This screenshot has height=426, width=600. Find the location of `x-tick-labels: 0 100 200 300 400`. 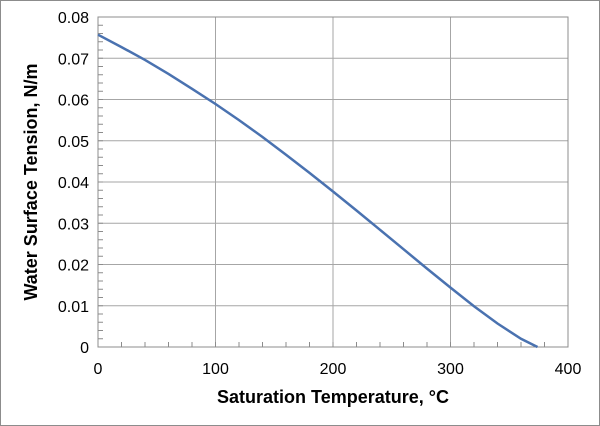

x-tick-labels: 0 100 200 300 400 is located at coordinates (338, 369).